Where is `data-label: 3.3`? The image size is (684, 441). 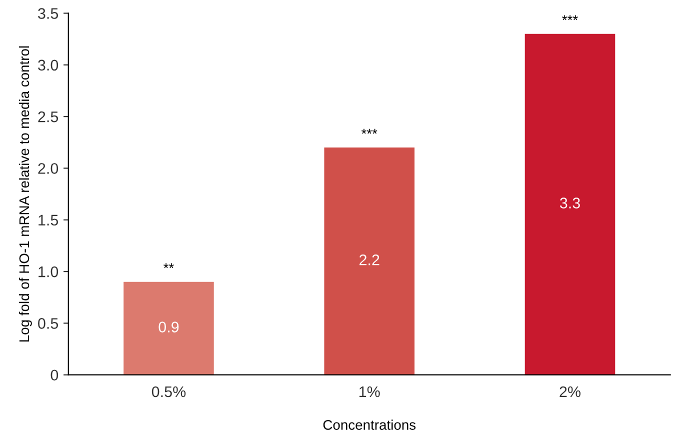
data-label: 3.3 is located at coordinates (570, 203).